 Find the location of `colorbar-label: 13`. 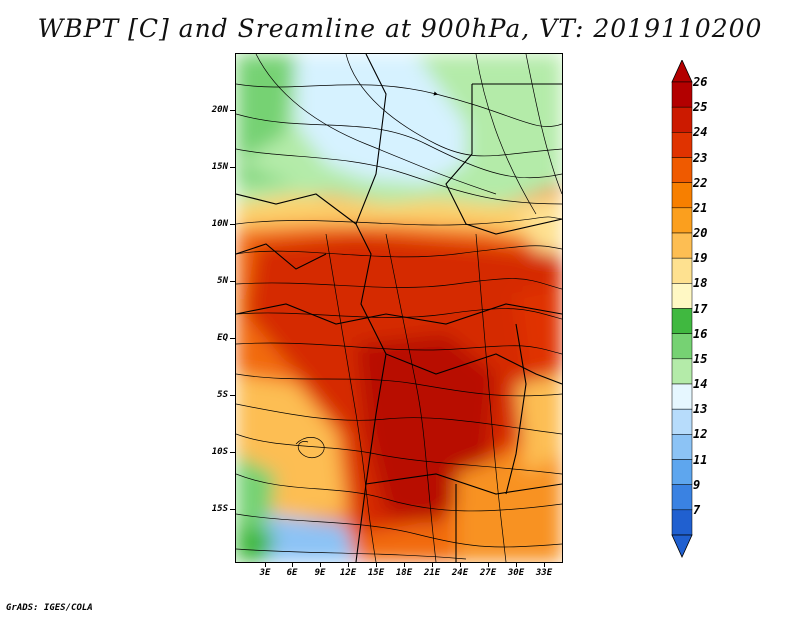

colorbar-label: 13 is located at coordinates (700, 409).